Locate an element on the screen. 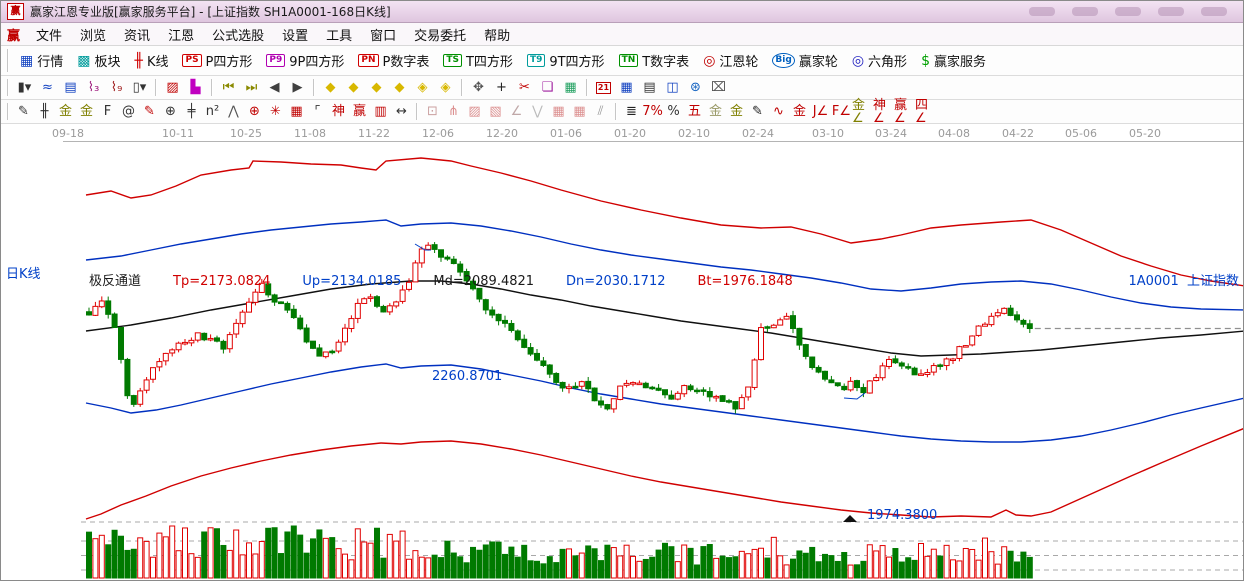 The width and height of the screenshot is (1244, 581). ying-angle-icon: 赢∠ is located at coordinates (901, 111).